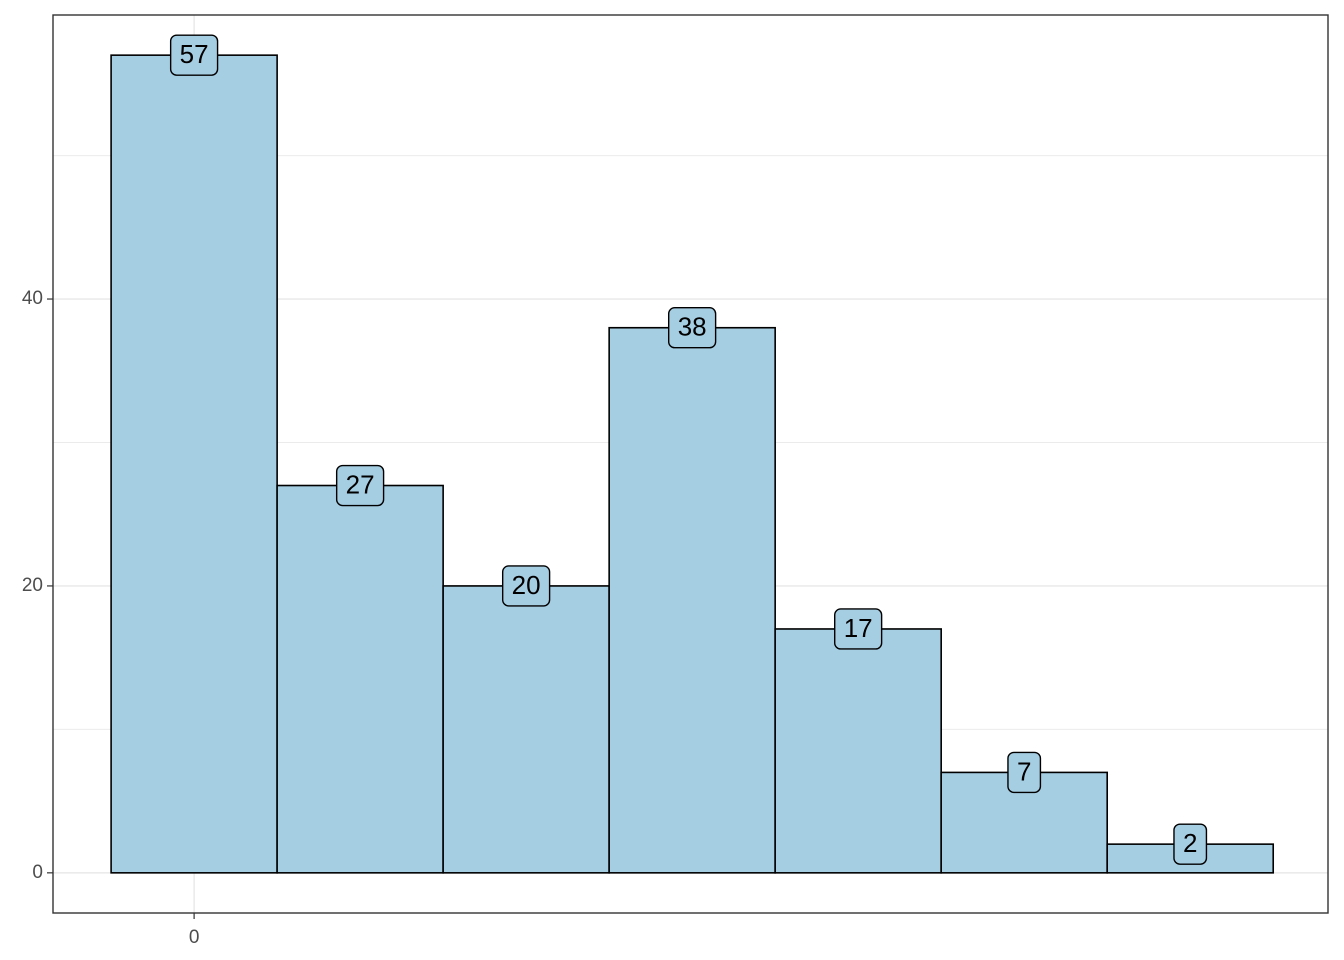 Image resolution: width=1344 pixels, height=960 pixels. What do you see at coordinates (32, 298) in the screenshot?
I see `y-tick-label: 40` at bounding box center [32, 298].